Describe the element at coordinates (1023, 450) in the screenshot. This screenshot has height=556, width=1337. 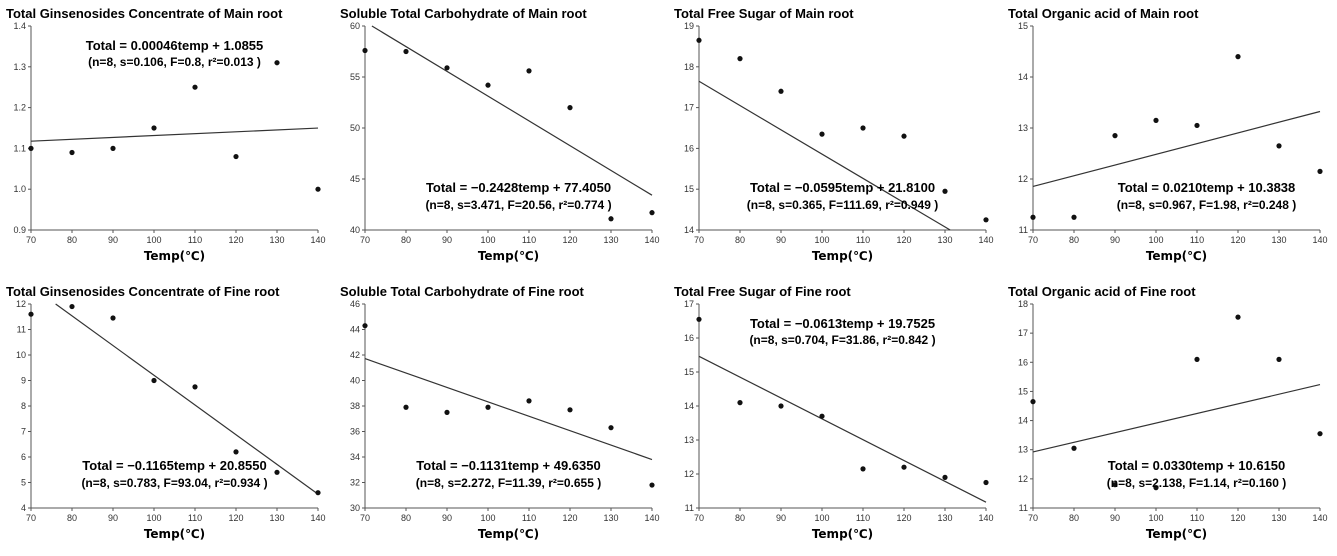
I see `y-tick-label: 13` at that location.